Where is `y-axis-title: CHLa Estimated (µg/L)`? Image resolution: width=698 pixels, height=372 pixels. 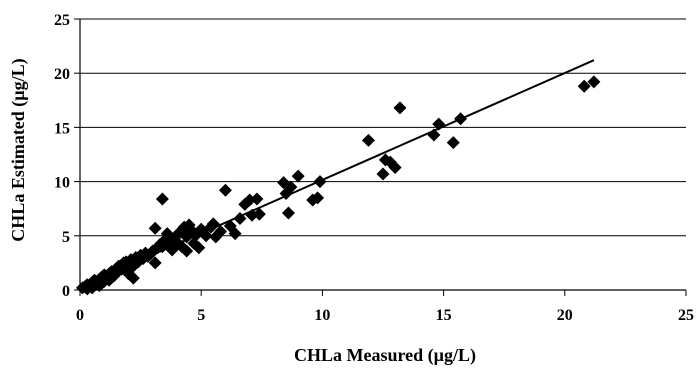
y-axis-title: CHLa Estimated (µg/L) is located at coordinates (18, 149).